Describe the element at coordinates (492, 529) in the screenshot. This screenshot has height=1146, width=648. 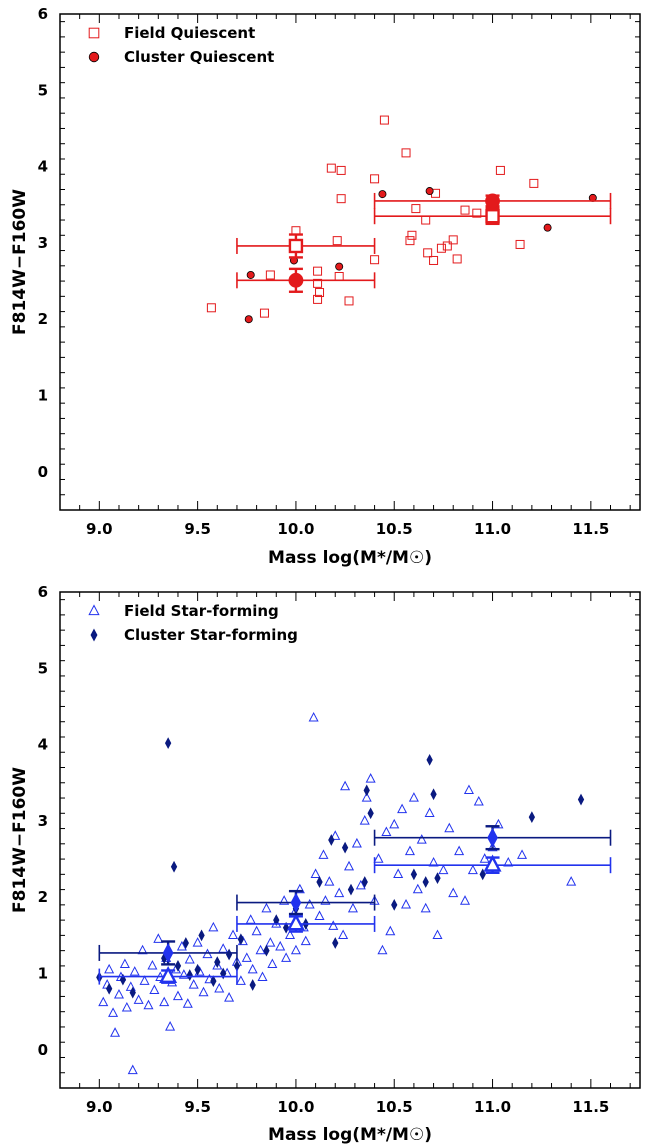
I see `x-tick-label: 11.0` at that location.